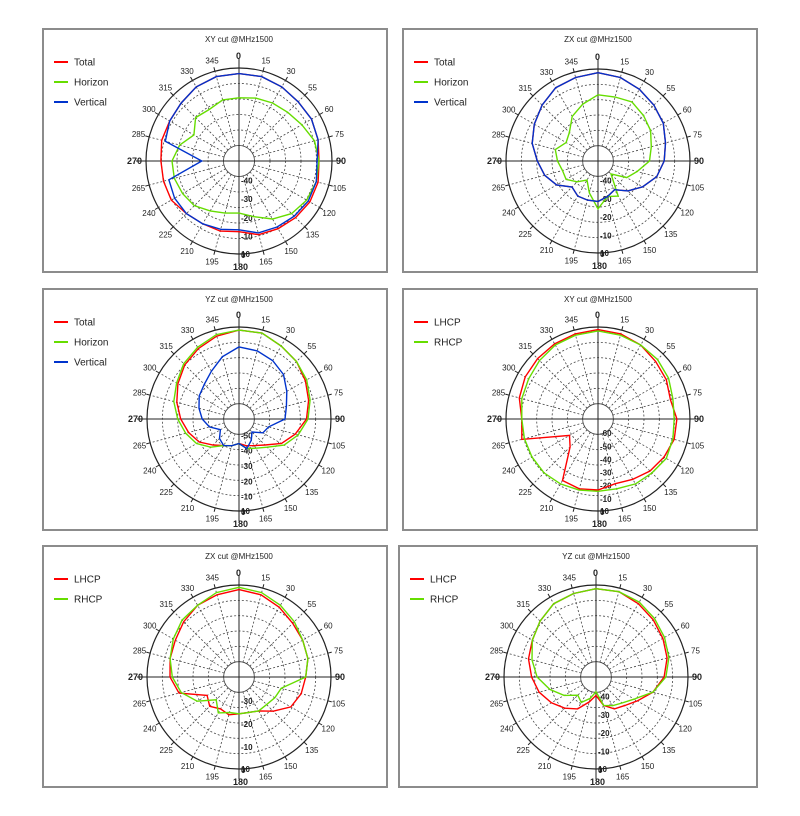 Image resolution: width=800 pixels, height=816 pixels. I want to click on angle-label: 30, so click(649, 330).